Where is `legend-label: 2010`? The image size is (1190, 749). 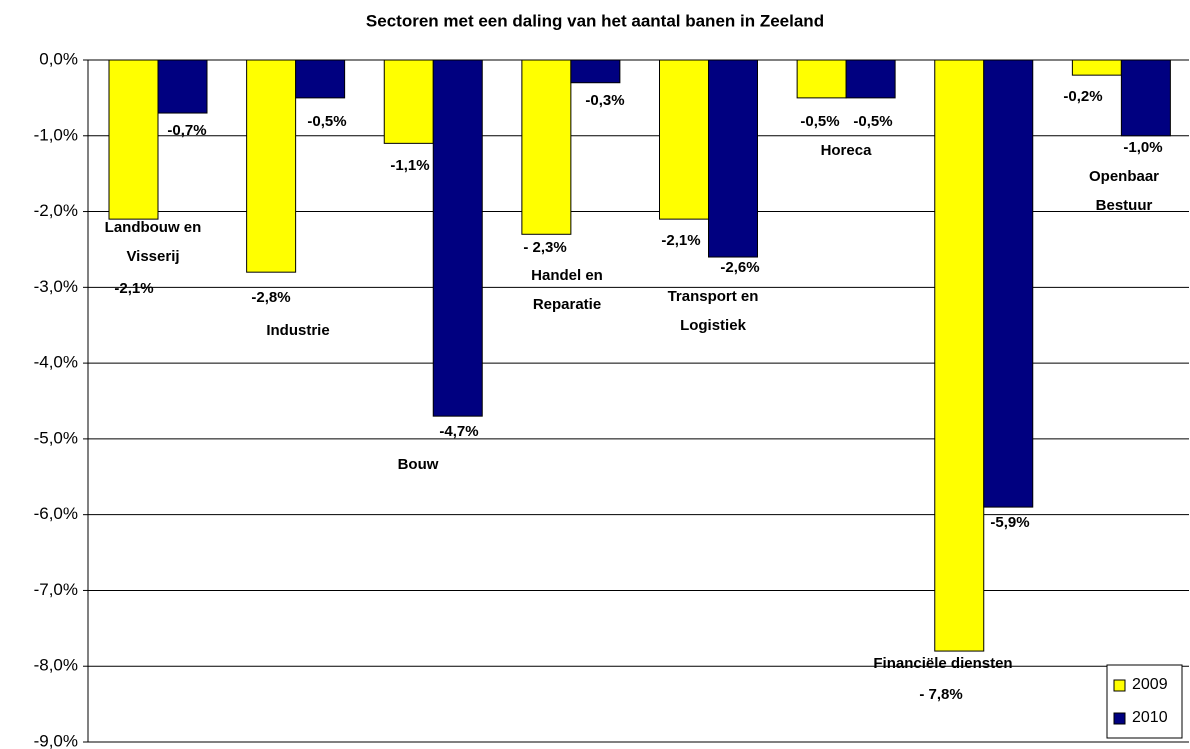 legend-label: 2010 is located at coordinates (1150, 717).